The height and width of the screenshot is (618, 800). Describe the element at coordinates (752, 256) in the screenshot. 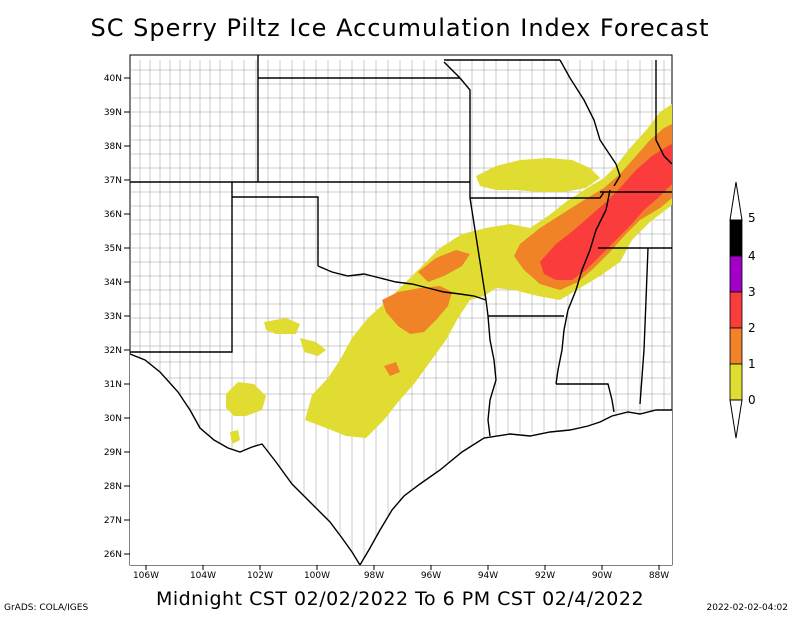

I see `colorbar-label: 4` at that location.